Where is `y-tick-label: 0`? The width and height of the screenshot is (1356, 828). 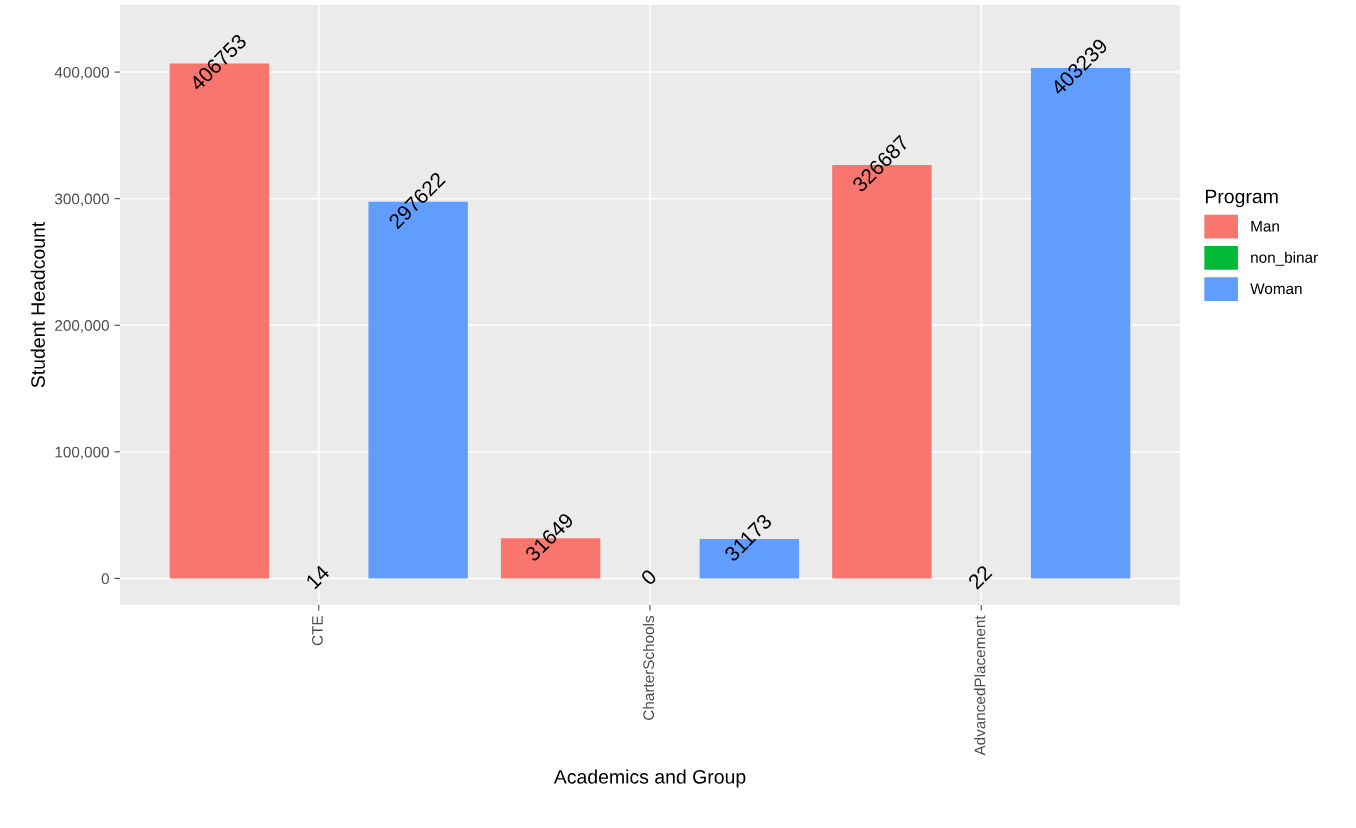
y-tick-label: 0 is located at coordinates (105, 579).